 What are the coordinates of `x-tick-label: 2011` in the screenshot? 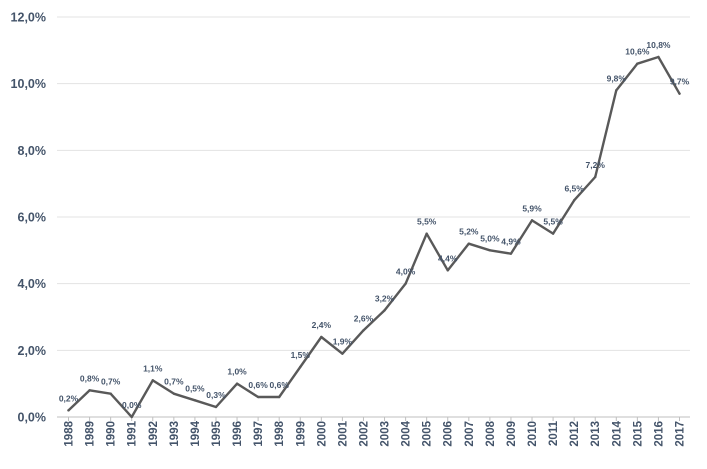 It's located at (554, 433).